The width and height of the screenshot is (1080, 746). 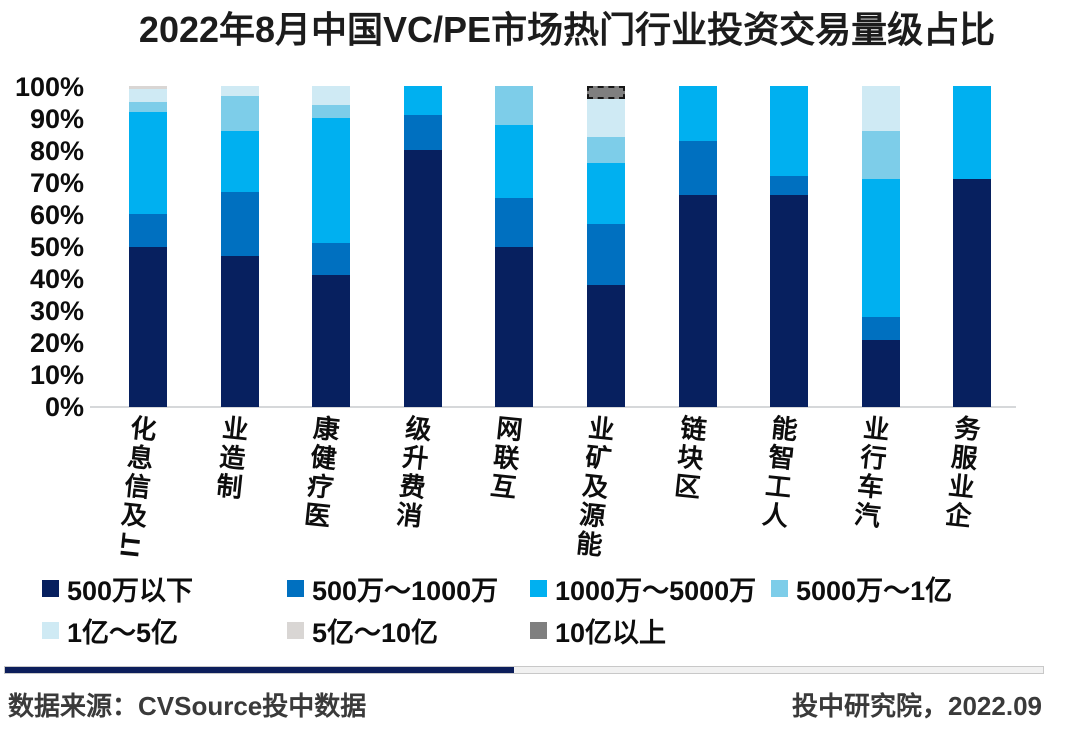 What do you see at coordinates (643, 590) in the screenshot?
I see `legend-item: 1000万～5000万` at bounding box center [643, 590].